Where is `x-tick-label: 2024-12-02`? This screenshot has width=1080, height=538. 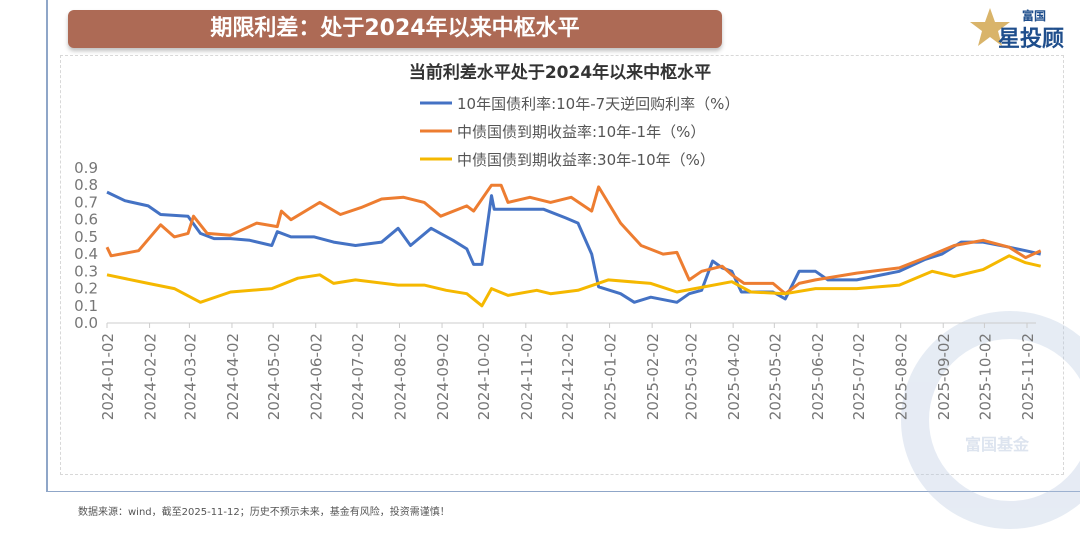
x-tick-label: 2024-12-02 is located at coordinates (568, 376).